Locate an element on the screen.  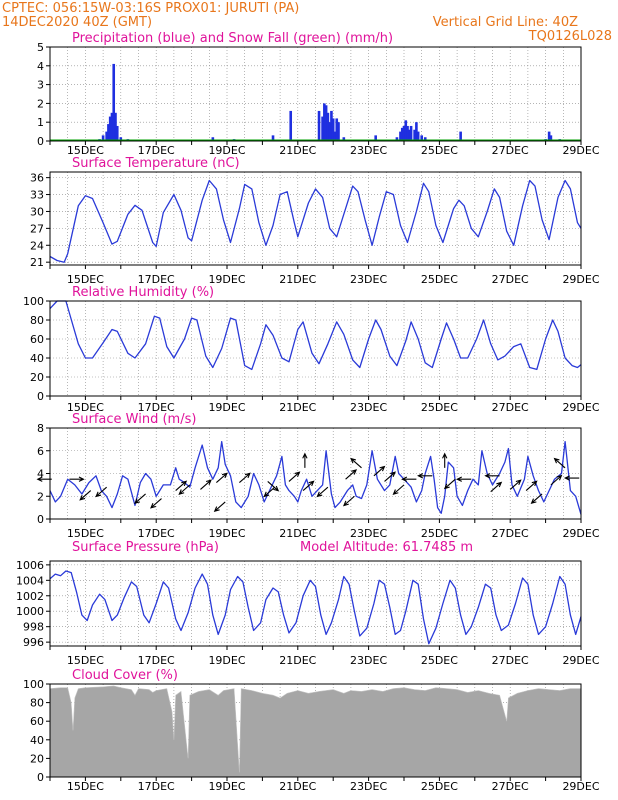
y-tick-label: 4 is located at coordinates (40, 474).